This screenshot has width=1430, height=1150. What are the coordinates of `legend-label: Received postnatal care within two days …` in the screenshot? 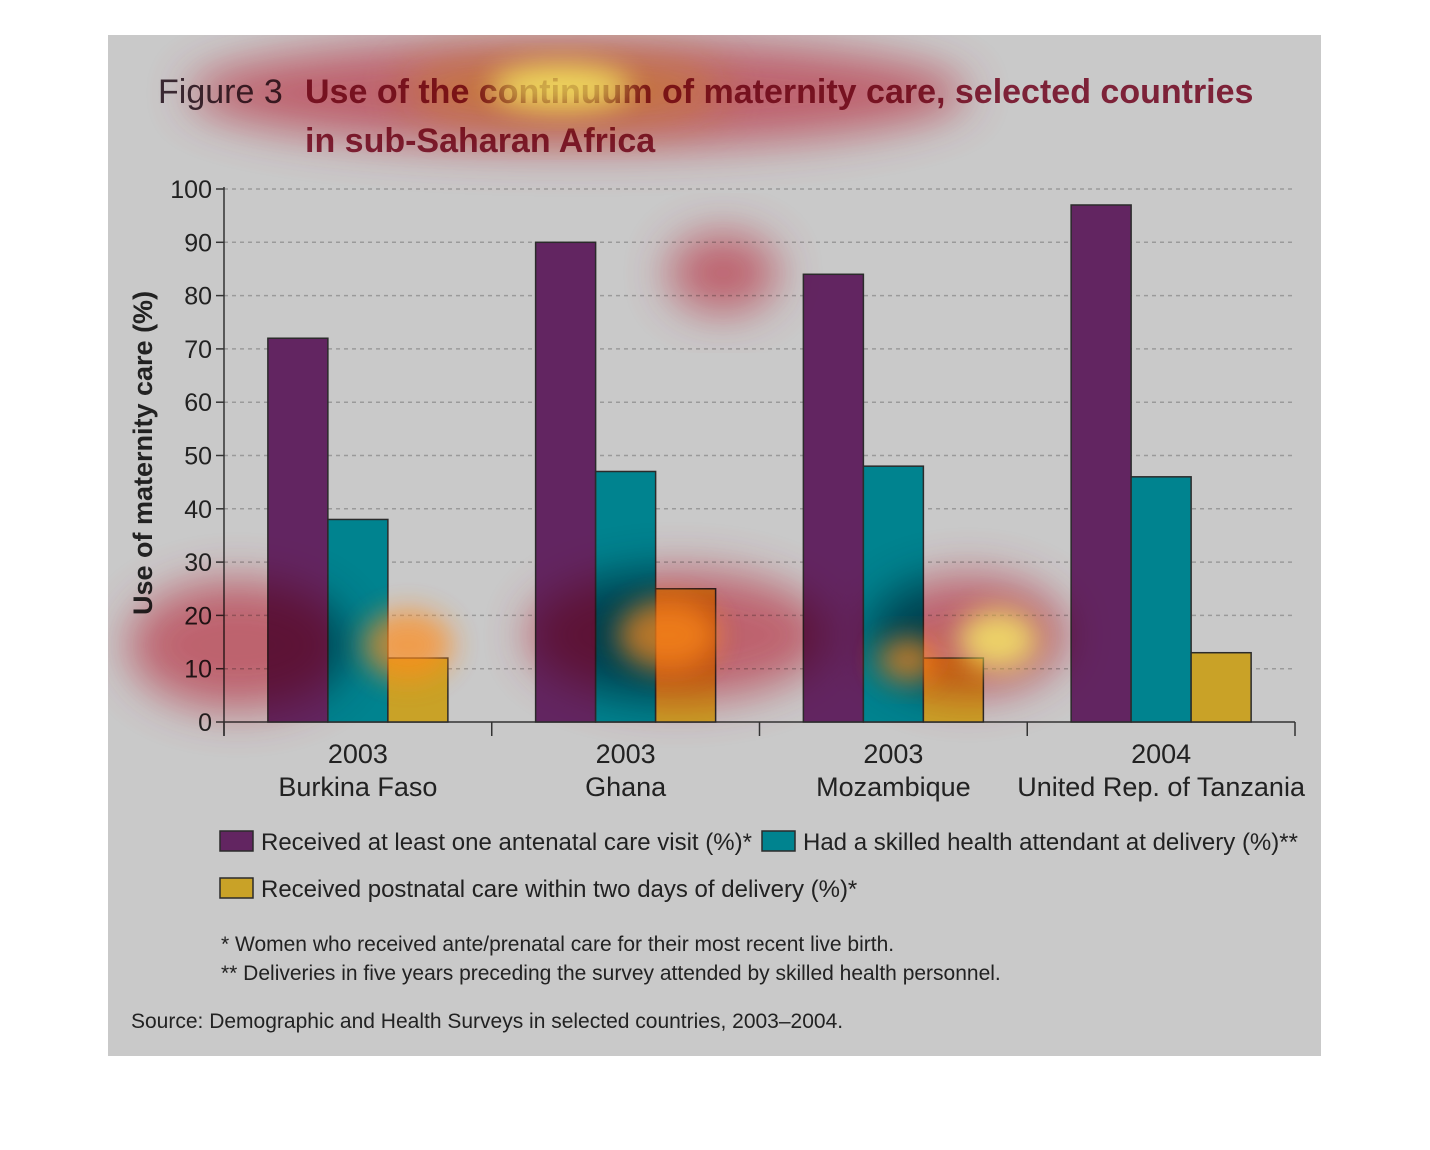 It's located at (559, 889).